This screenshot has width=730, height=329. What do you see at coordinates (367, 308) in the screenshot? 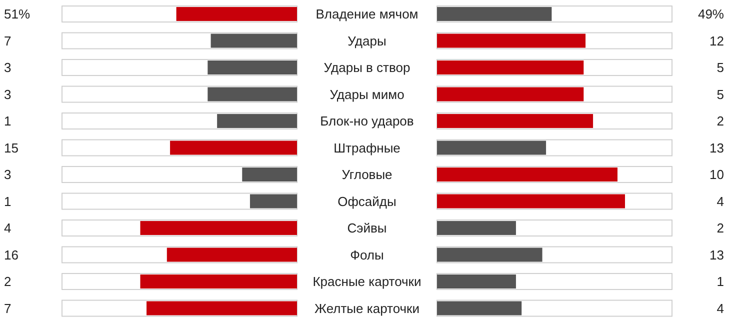
I see `y-tick-label: Желтые карточки` at bounding box center [367, 308].